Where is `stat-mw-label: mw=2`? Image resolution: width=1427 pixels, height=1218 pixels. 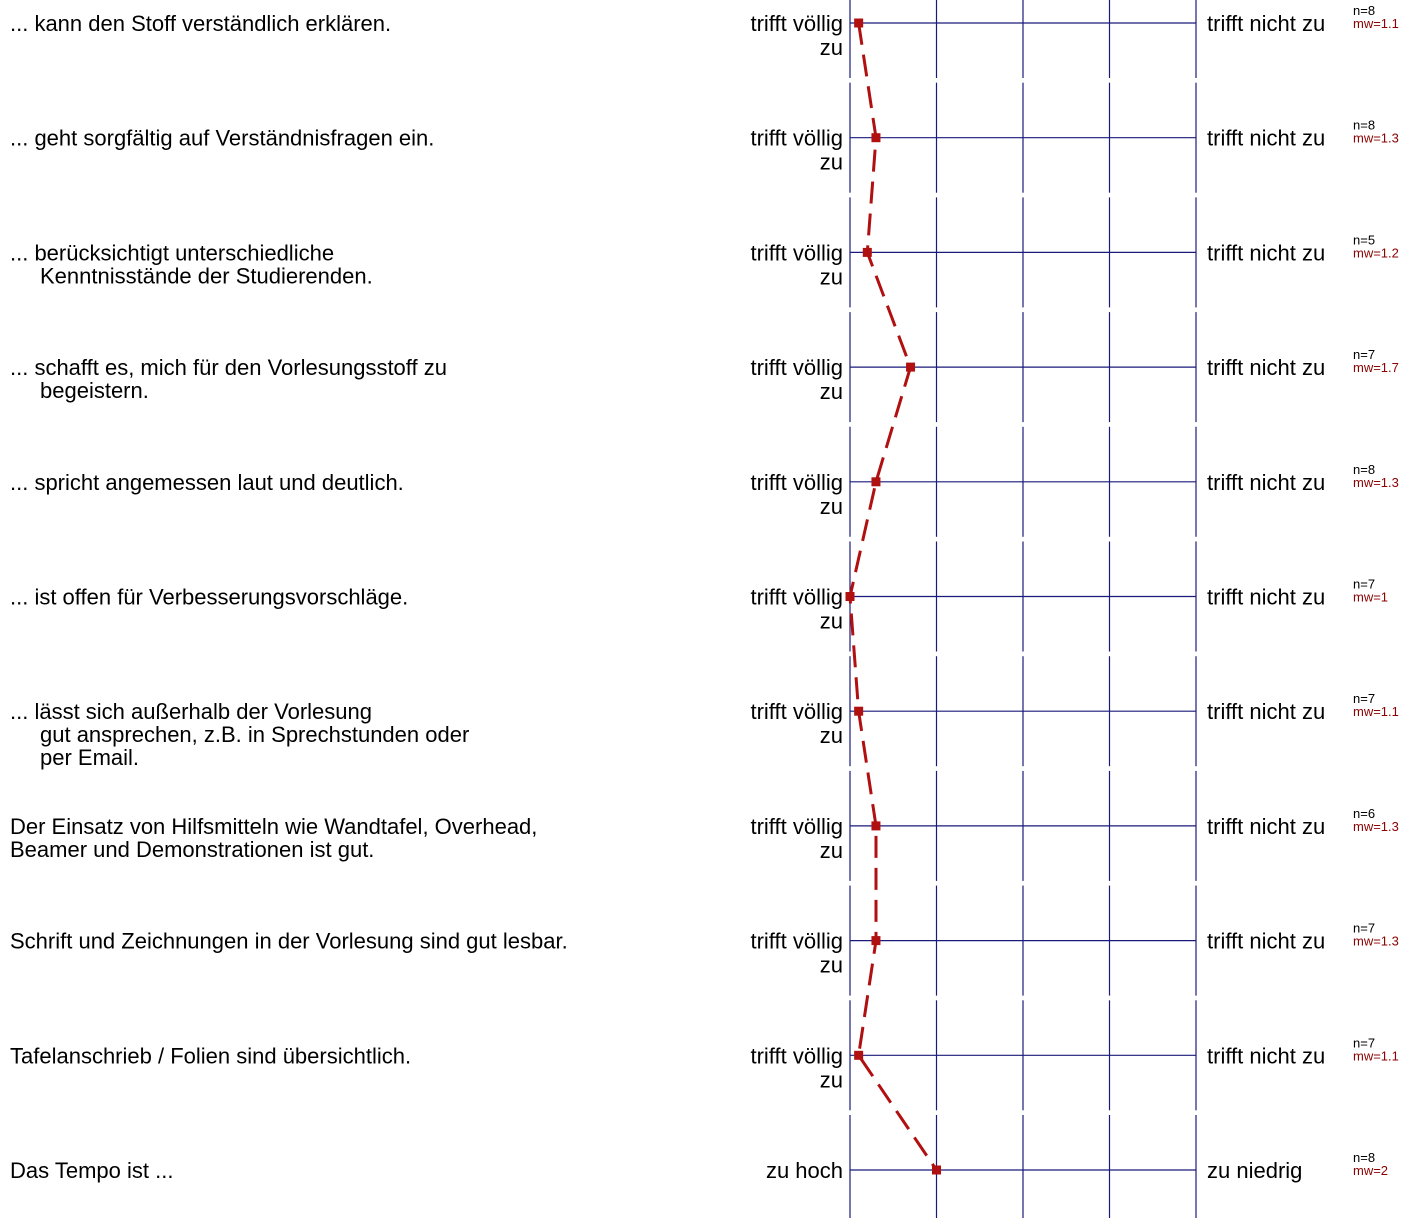 stat-mw-label: mw=2 is located at coordinates (1370, 1170).